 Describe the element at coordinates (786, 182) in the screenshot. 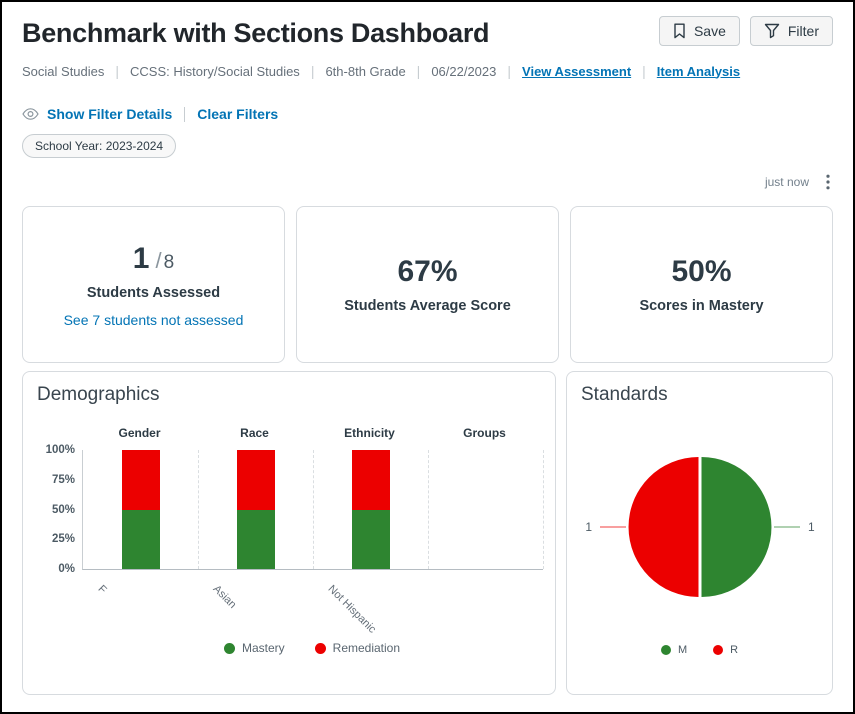

I see `updated-timestamp: just now` at that location.